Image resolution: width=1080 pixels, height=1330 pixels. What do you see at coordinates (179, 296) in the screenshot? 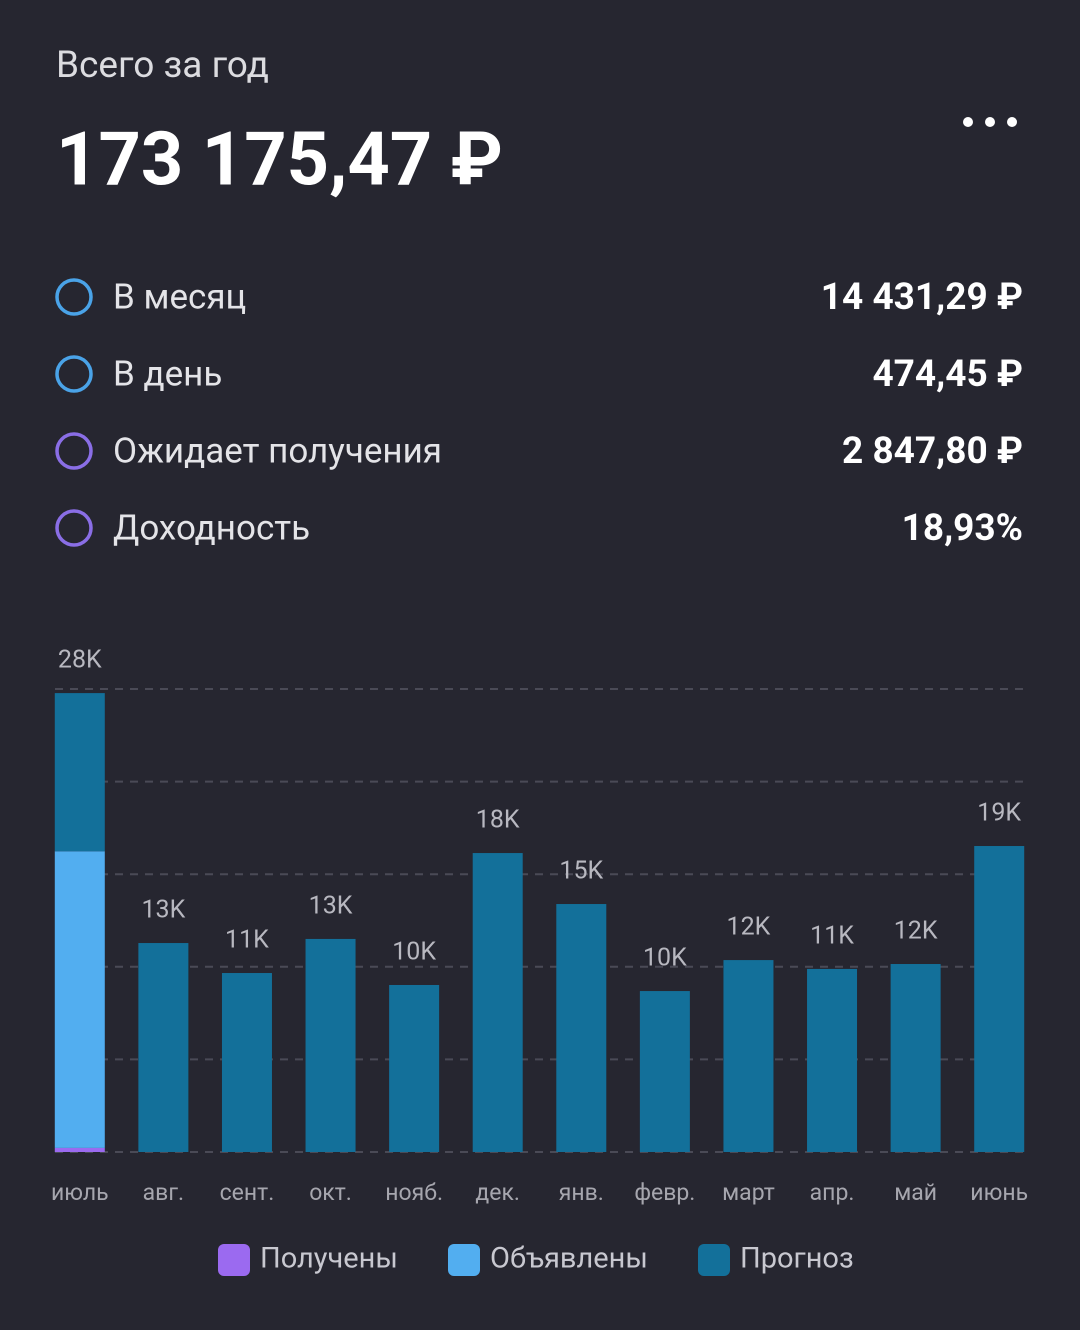
I see `stat-label: В месяц` at bounding box center [179, 296].